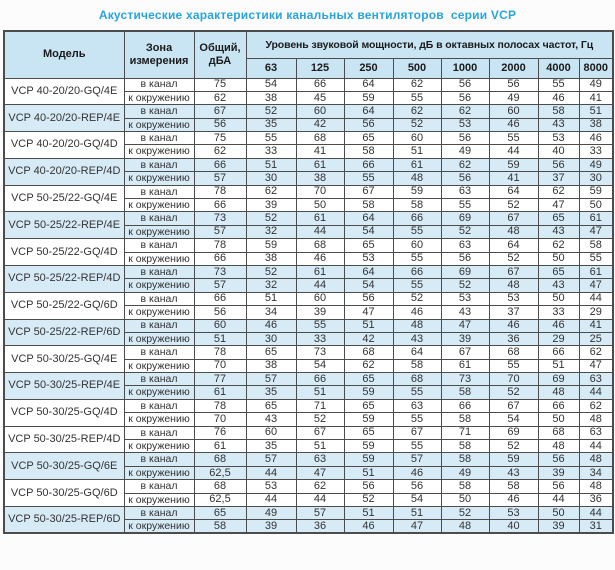  I want to click on level-cell-250hz: 66, so click(368, 165).